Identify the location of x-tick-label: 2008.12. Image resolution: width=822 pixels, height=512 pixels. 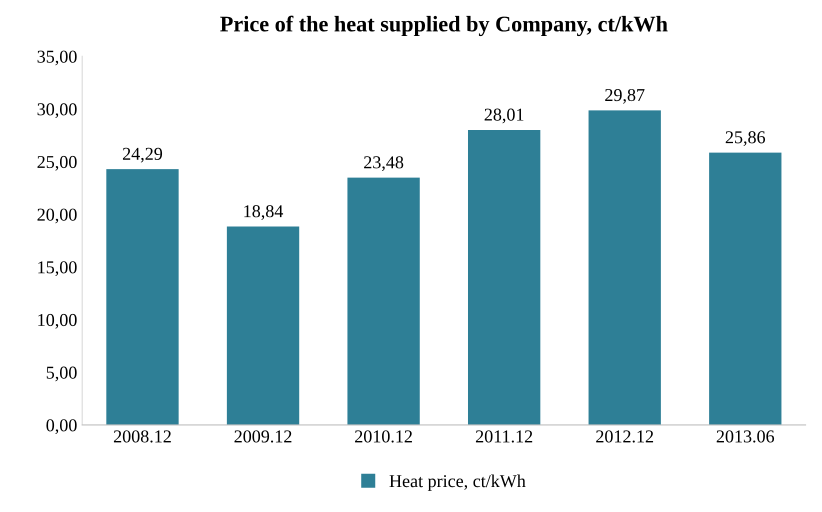
(142, 436).